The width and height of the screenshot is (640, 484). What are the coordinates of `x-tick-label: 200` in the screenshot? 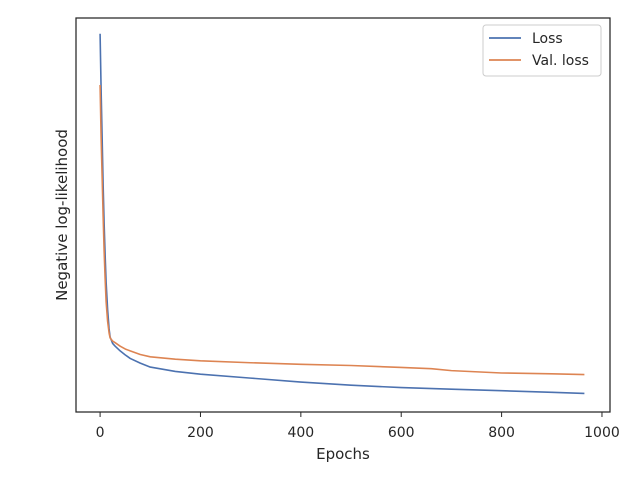 It's located at (200, 433).